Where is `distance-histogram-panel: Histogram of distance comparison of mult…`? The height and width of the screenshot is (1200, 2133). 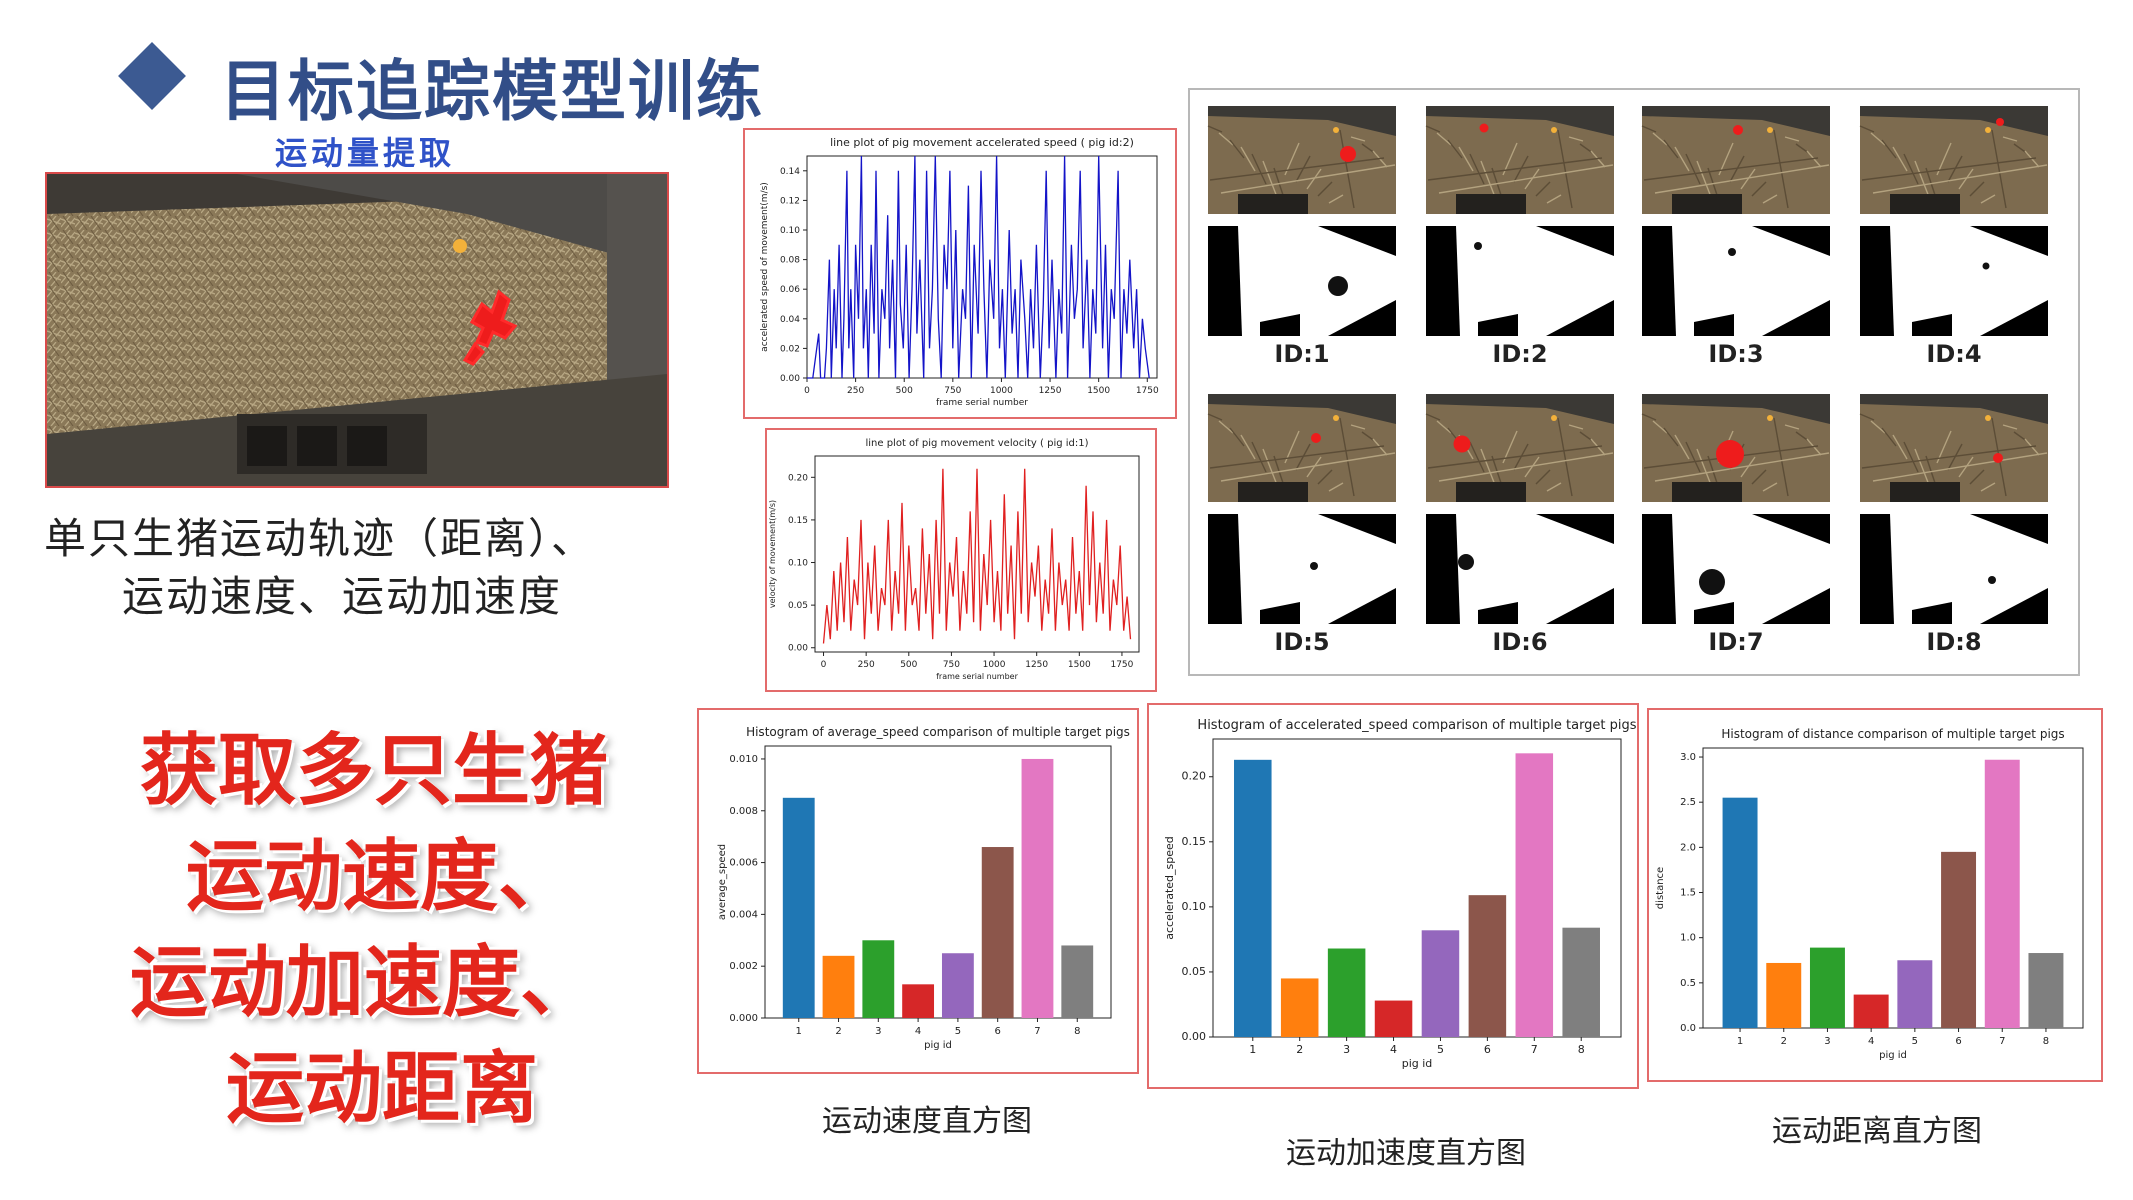 distance-histogram-panel: Histogram of distance comparison of mult… is located at coordinates (1875, 895).